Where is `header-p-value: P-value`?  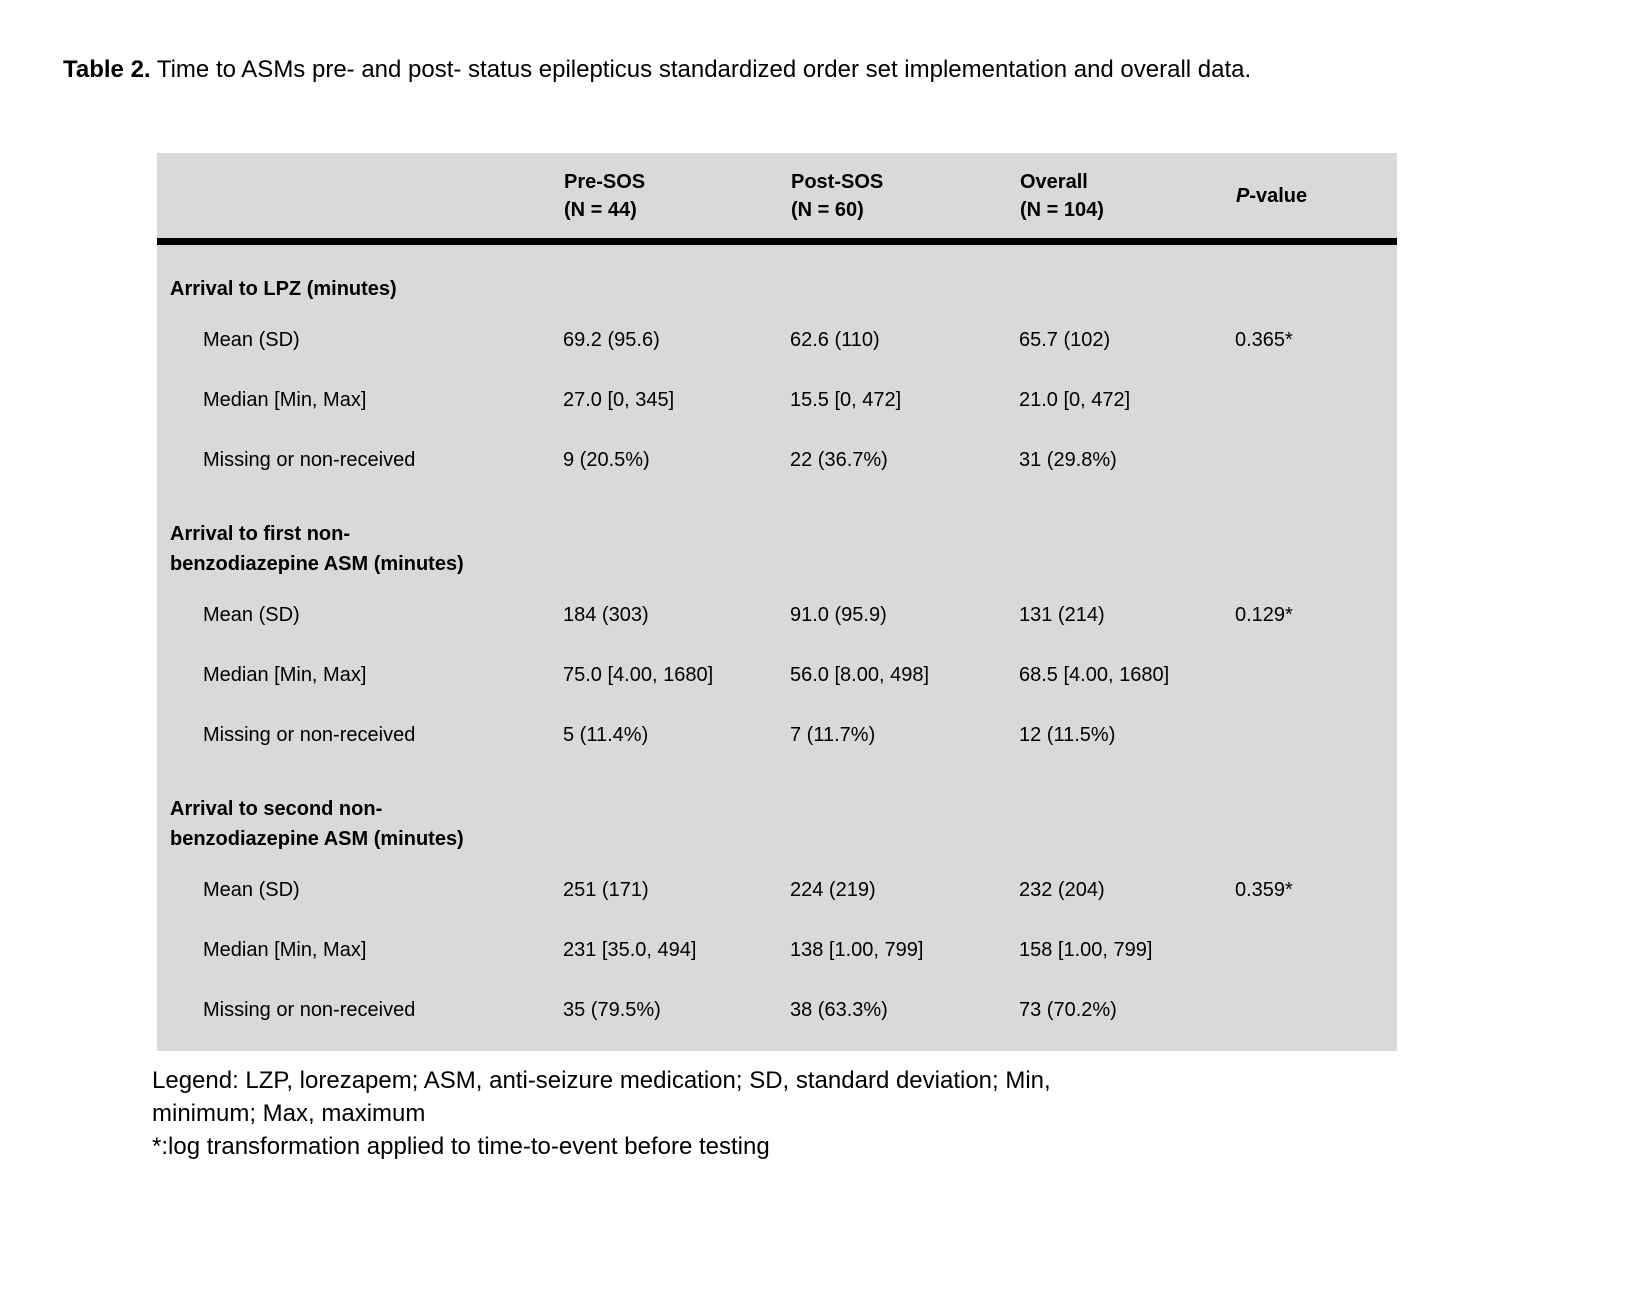 header-p-value: P-value is located at coordinates (1316, 199).